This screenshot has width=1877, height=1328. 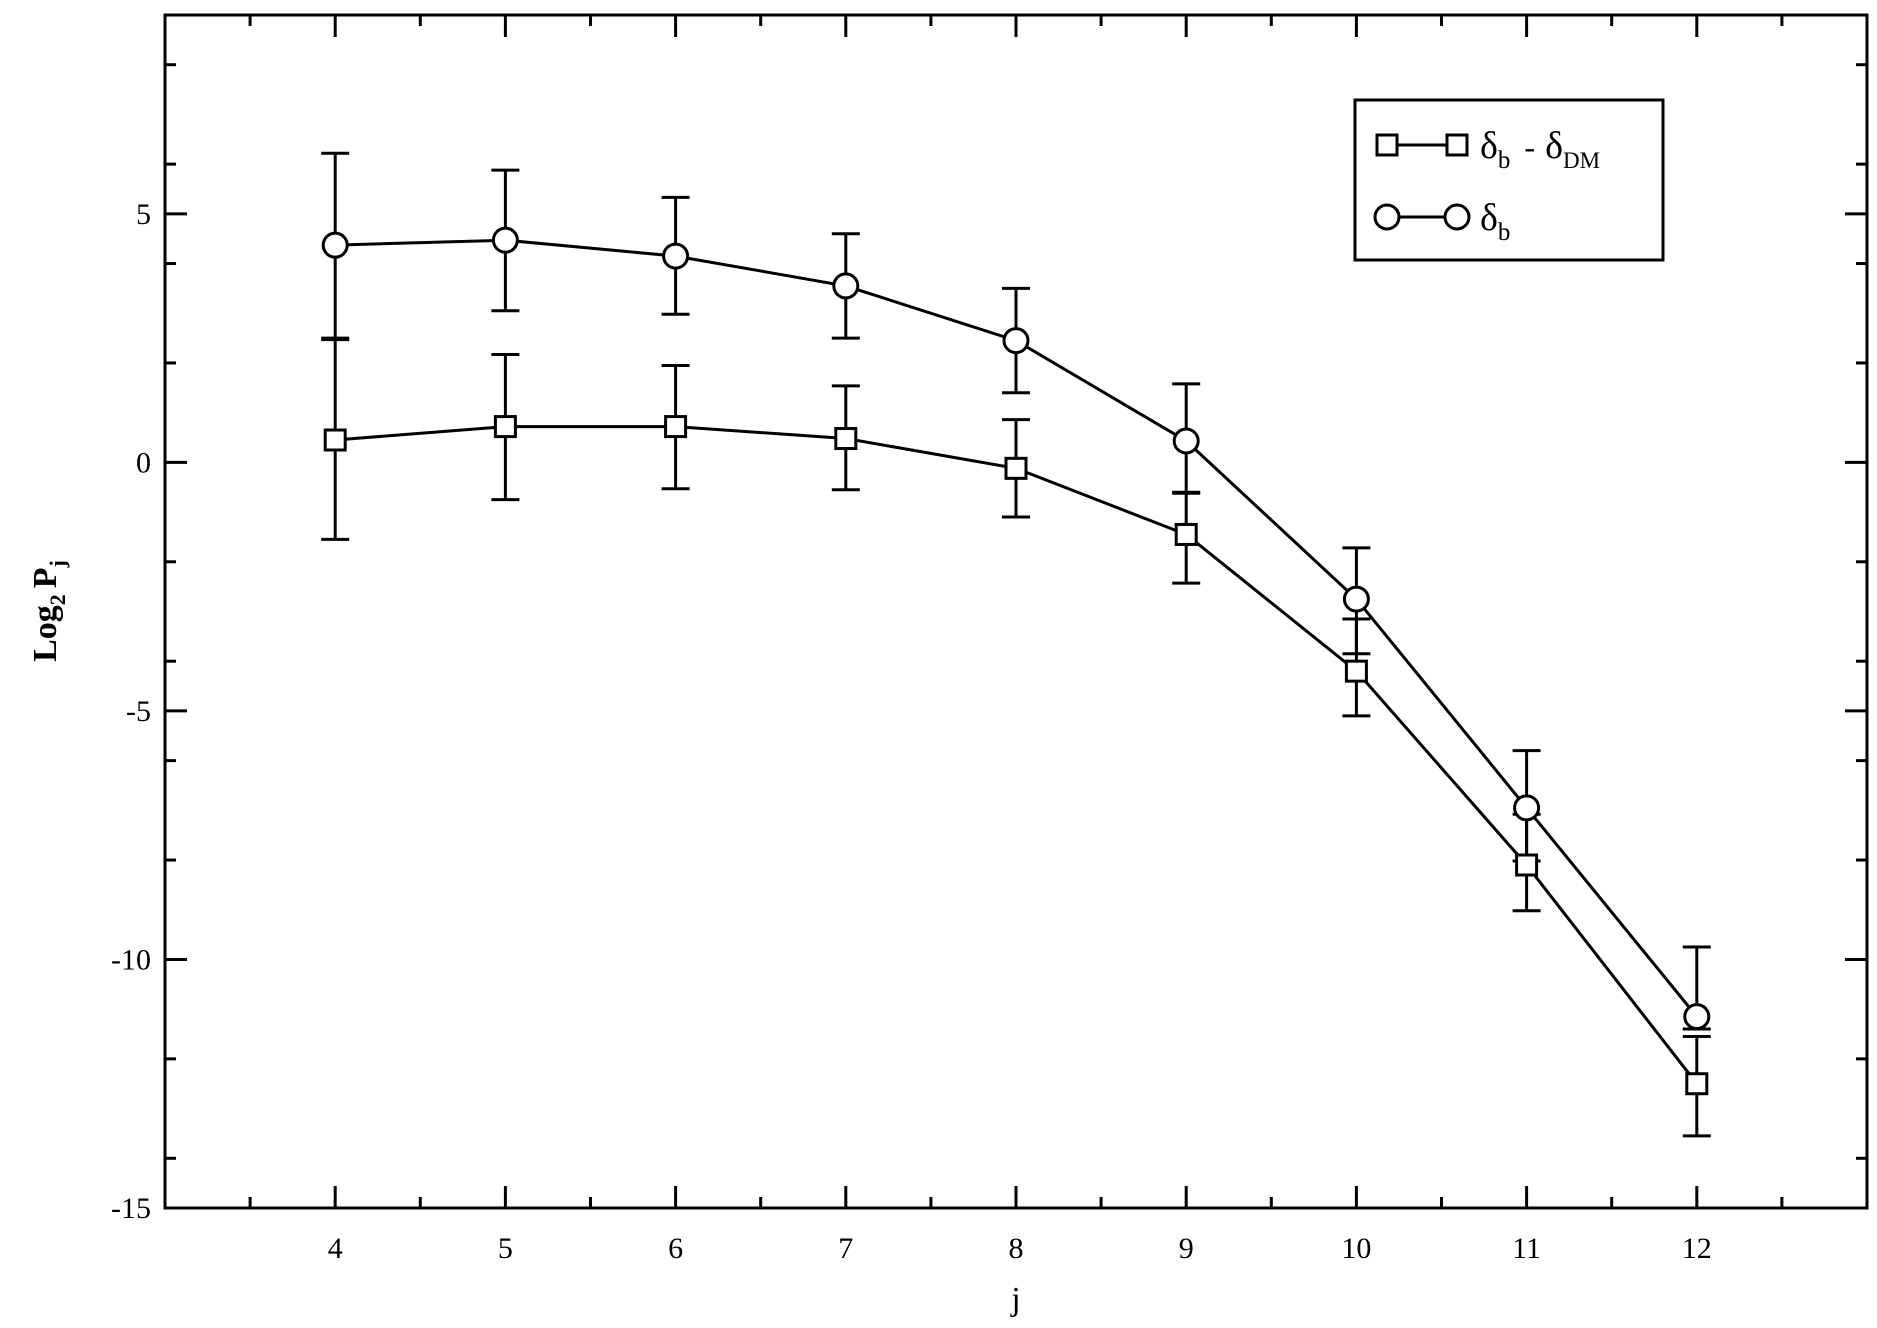 What do you see at coordinates (335, 1248) in the screenshot?
I see `x-tick-label: 4` at bounding box center [335, 1248].